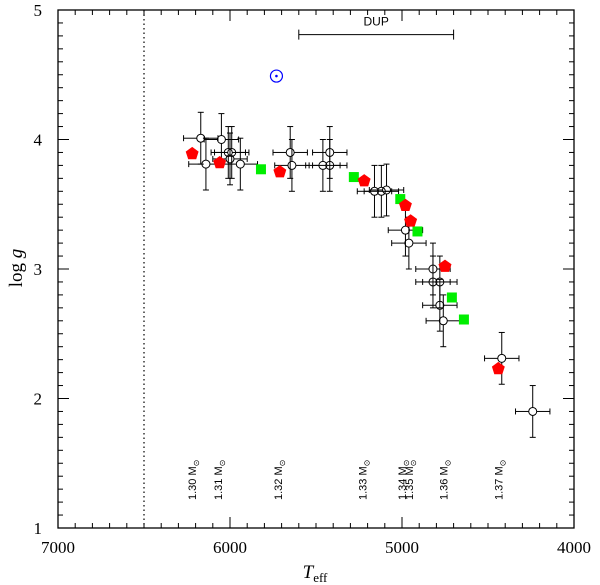 The height and width of the screenshot is (585, 600). I want to click on x-tick-label: 4000, so click(574, 547).